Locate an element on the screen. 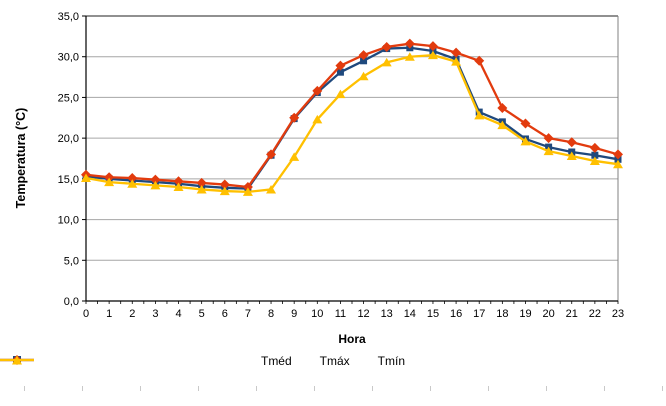 Image resolution: width=666 pixels, height=406 pixels. x-tick-label: 21 is located at coordinates (572, 314).